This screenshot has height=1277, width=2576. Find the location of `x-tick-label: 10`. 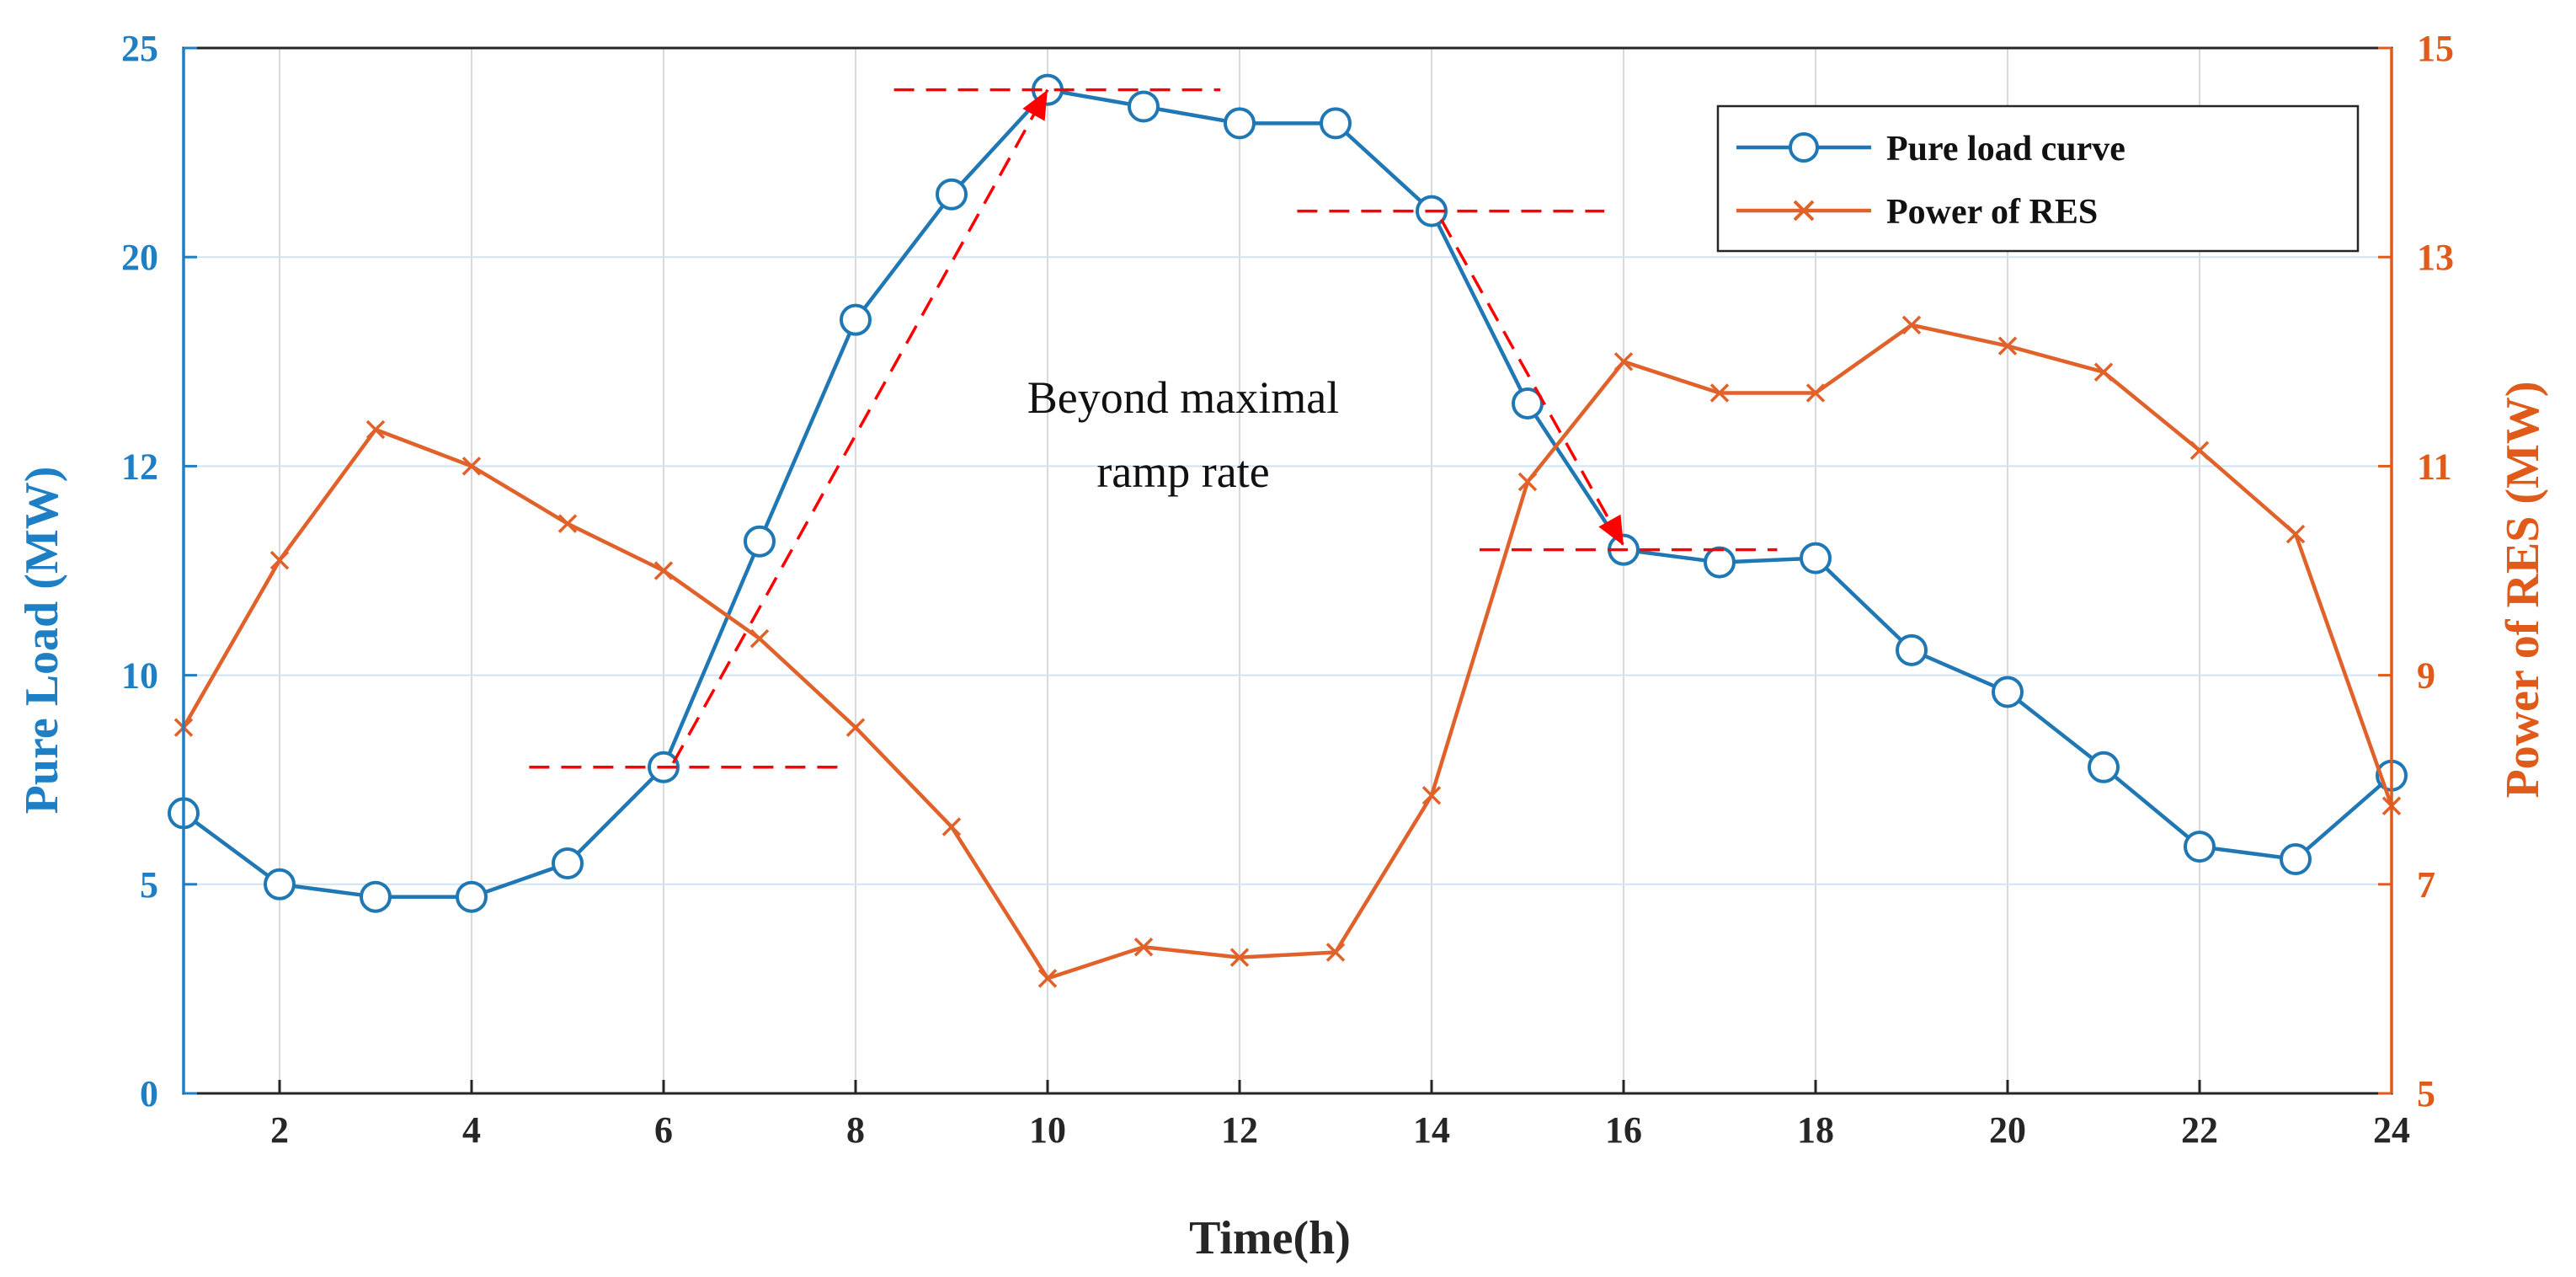

x-tick-label: 10 is located at coordinates (1047, 1130).